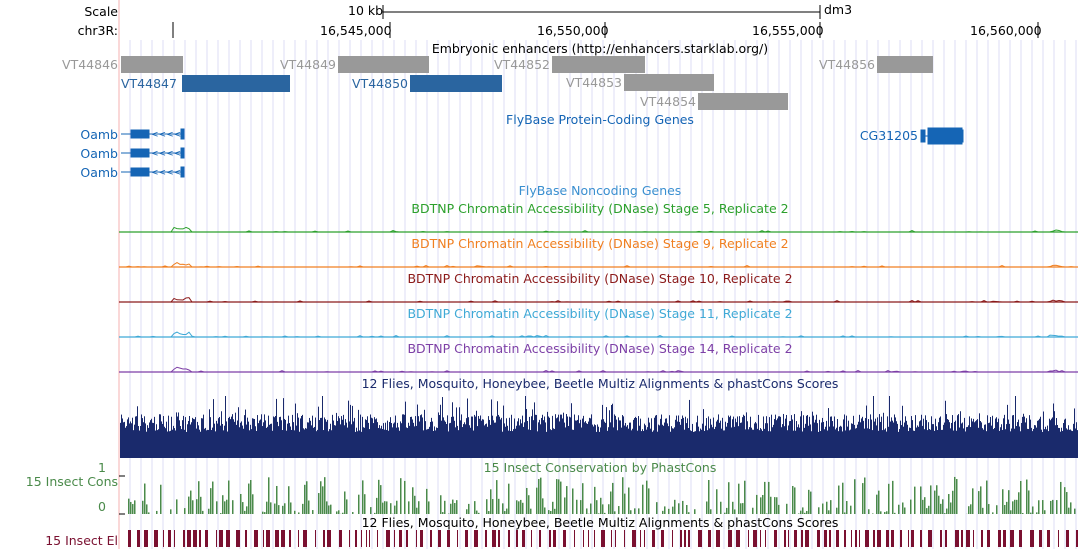 This screenshot has height=549, width=1078. I want to click on gene-models: <<<< <<<< <<<<, so click(542, 152).